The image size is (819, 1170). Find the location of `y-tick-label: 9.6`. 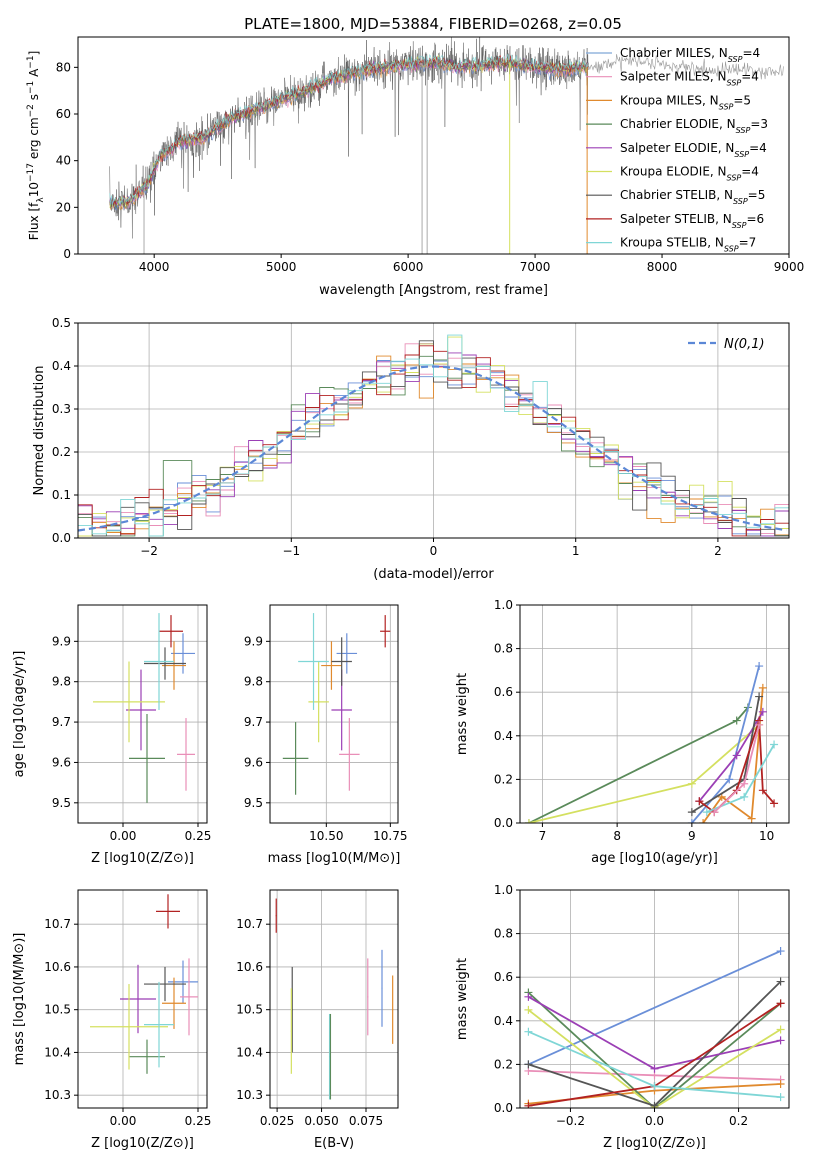

y-tick-label: 9.6 is located at coordinates (61, 762).